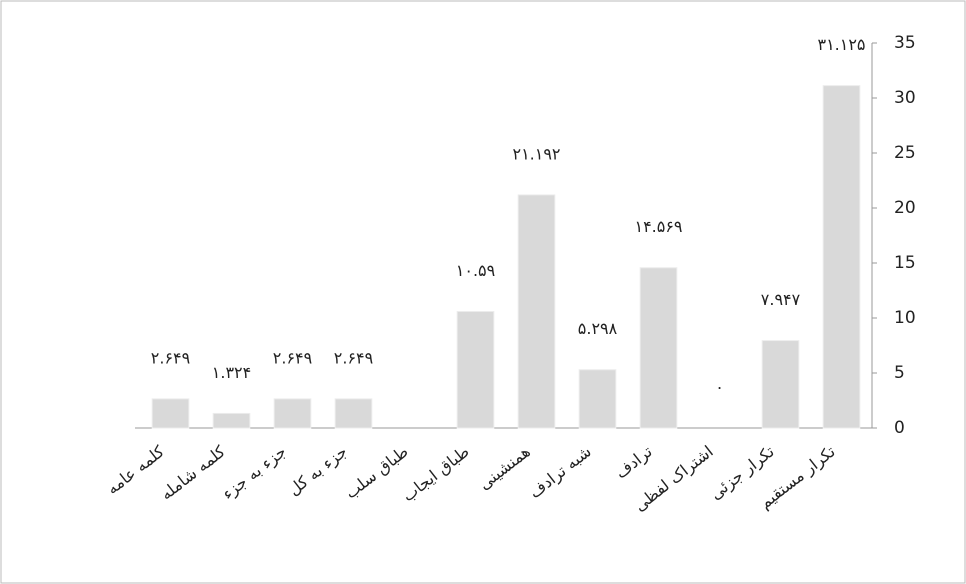  I want to click on y-tick-label: 10, so click(905, 318).